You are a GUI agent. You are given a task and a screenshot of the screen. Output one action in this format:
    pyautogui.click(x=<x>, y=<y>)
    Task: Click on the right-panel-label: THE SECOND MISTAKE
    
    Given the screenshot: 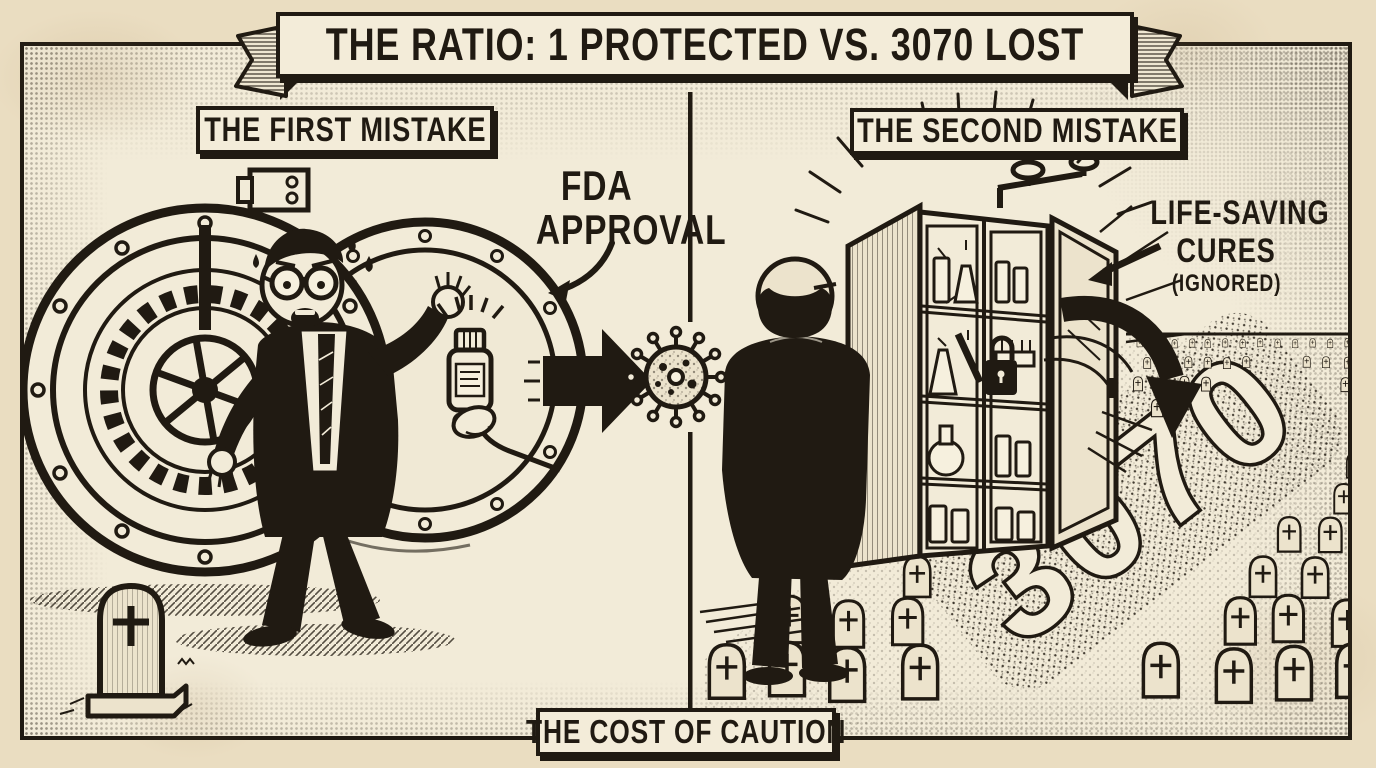 What is the action you would take?
    pyautogui.click(x=1017, y=131)
    